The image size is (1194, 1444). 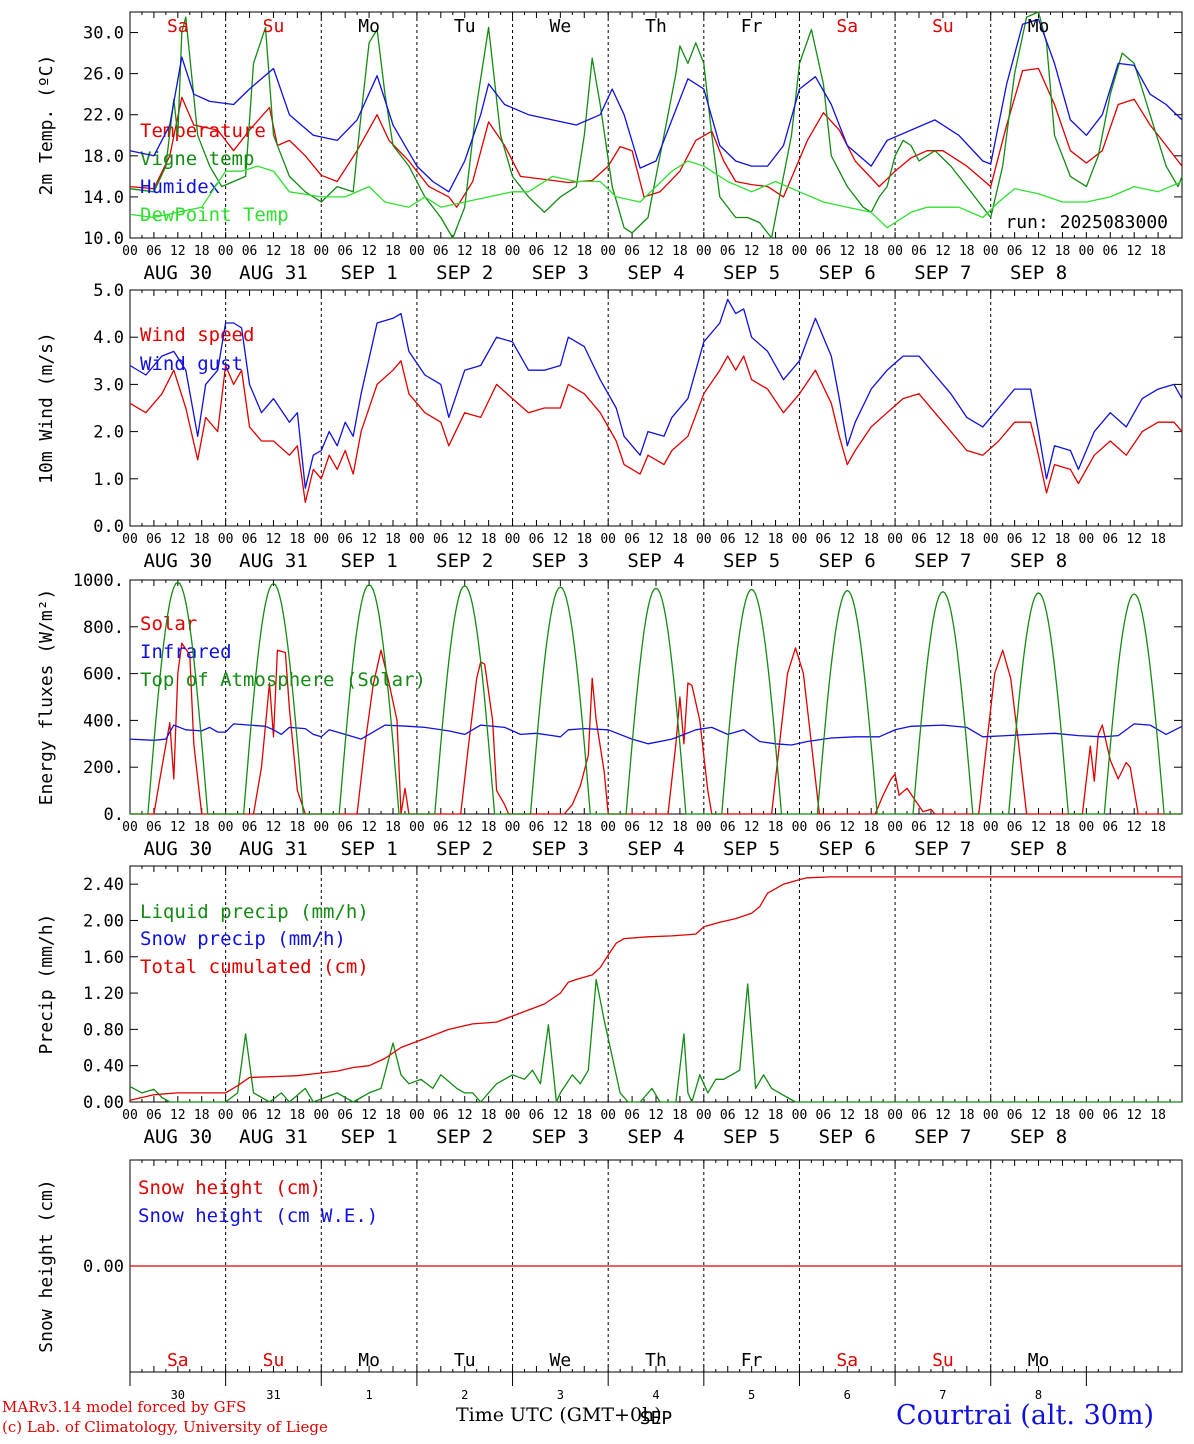 I want to click on dewpoint-temp-line, so click(x=656, y=194).